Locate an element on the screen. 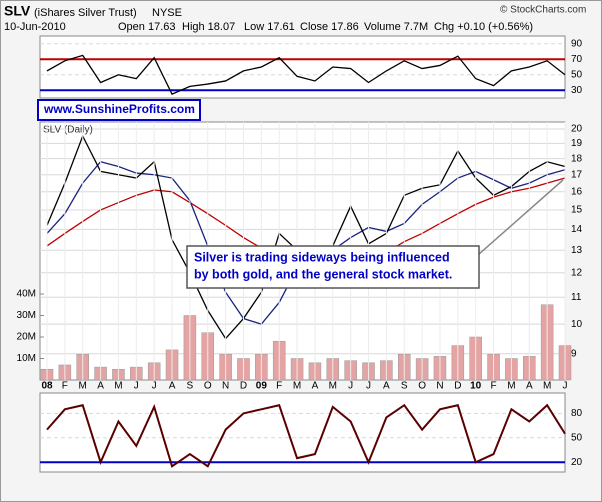 Image resolution: width=602 pixels, height=502 pixels. y-tick-label: 80 is located at coordinates (577, 413).